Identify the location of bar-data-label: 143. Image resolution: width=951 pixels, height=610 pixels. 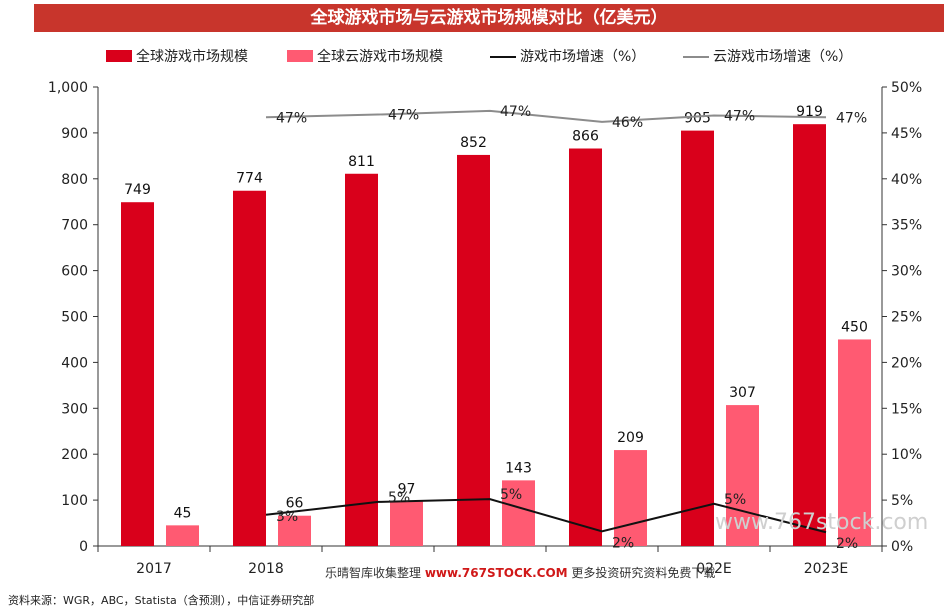
(518, 468).